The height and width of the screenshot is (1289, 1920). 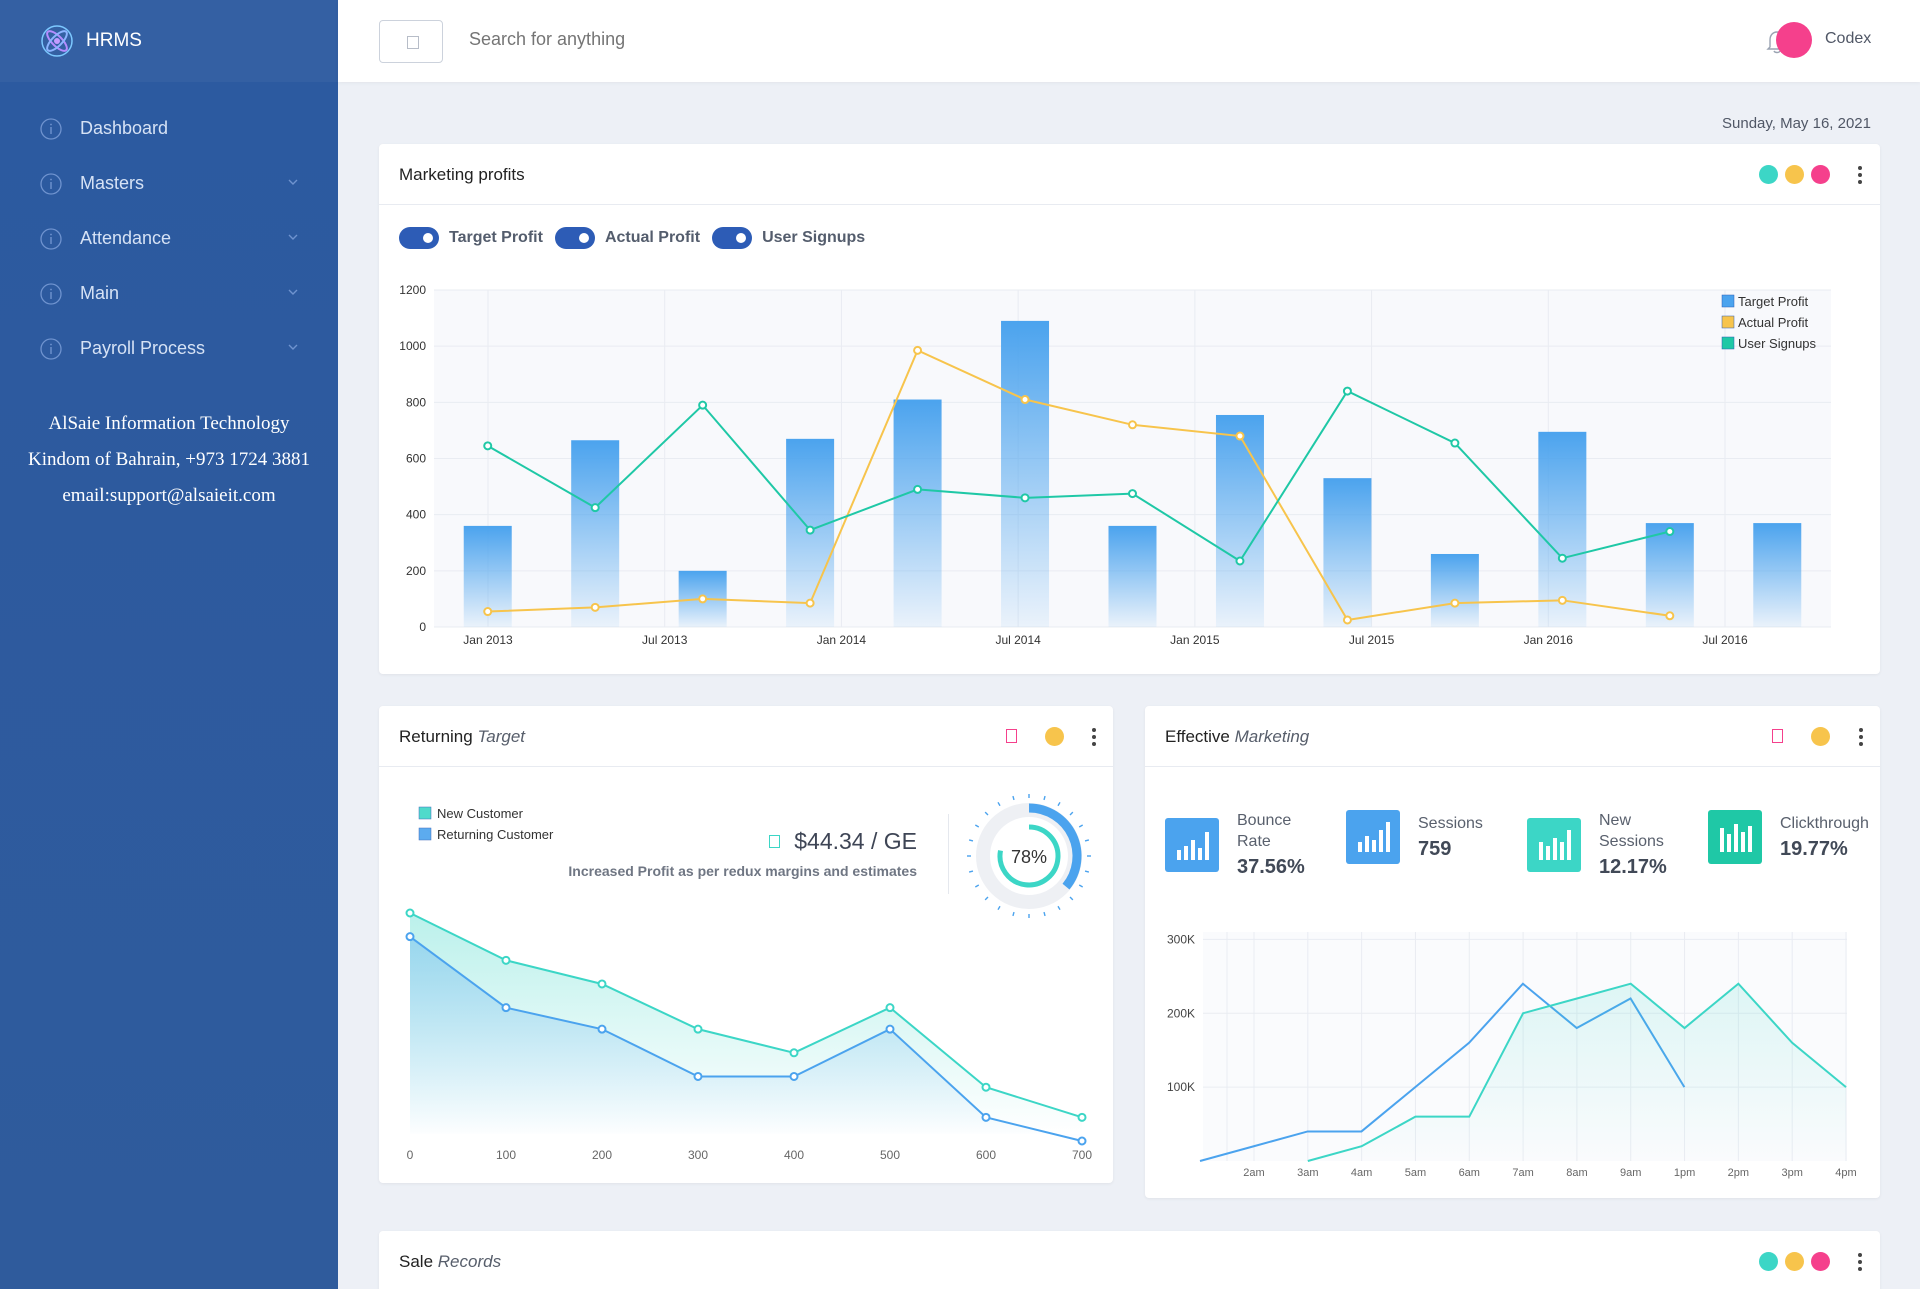 What do you see at coordinates (732, 238) in the screenshot?
I see `toggle-user-signups` at bounding box center [732, 238].